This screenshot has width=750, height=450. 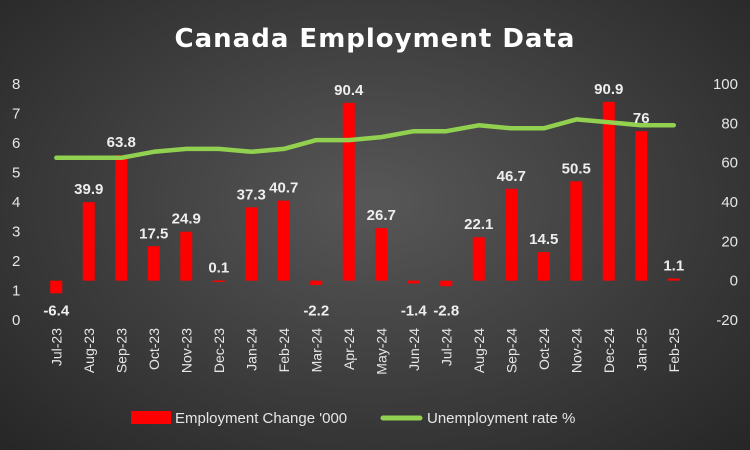 What do you see at coordinates (729, 202) in the screenshot?
I see `right-axis-tick-40: 40` at bounding box center [729, 202].